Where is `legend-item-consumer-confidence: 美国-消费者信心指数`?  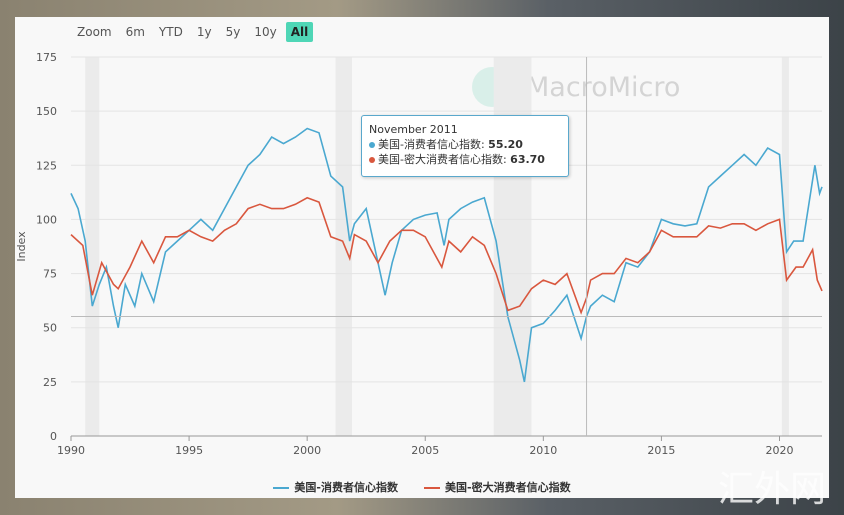 legend-item-consumer-confidence: 美国-消费者信心指数 is located at coordinates (335, 487).